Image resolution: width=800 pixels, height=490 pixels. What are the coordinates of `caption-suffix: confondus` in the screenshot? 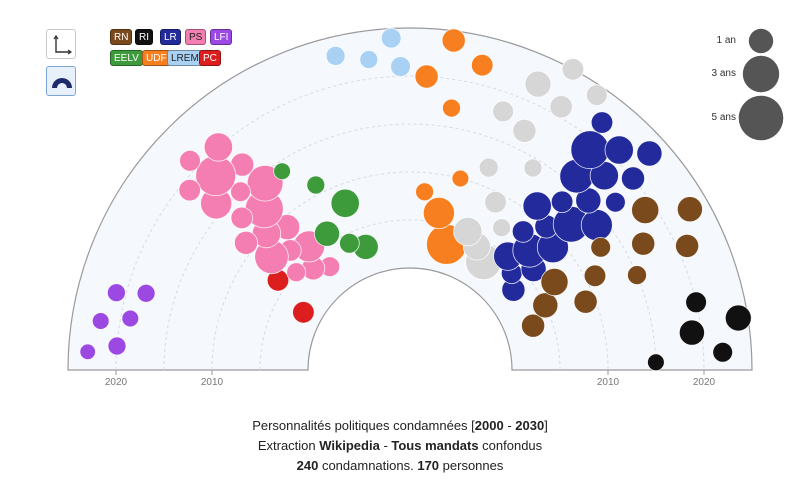 It's located at (510, 445).